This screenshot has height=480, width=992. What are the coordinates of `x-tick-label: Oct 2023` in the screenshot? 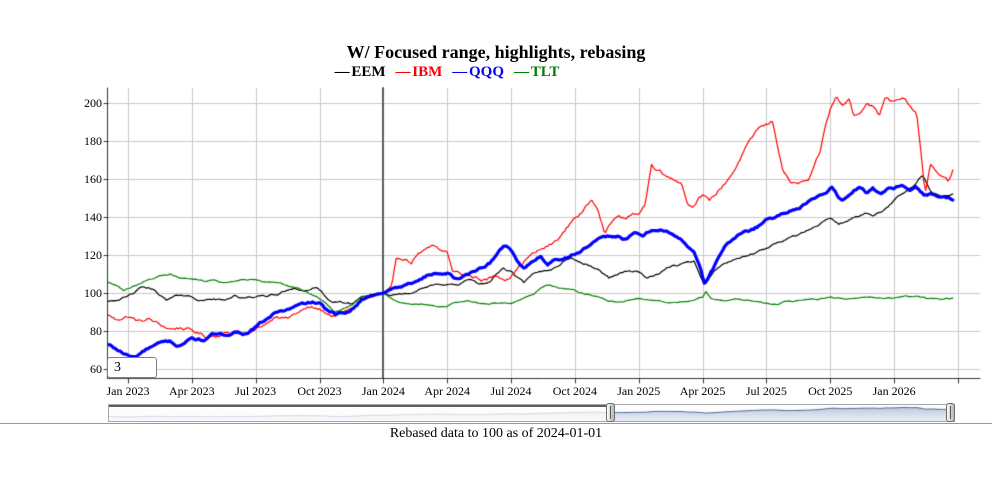 It's located at (319, 391).